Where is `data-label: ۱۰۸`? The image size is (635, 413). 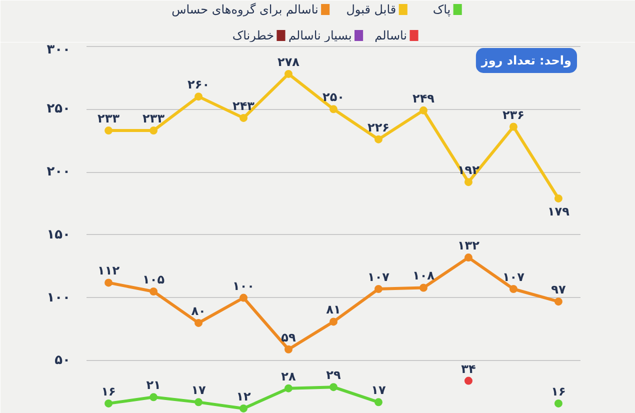
data-label: ۱۰۸ is located at coordinates (424, 275).